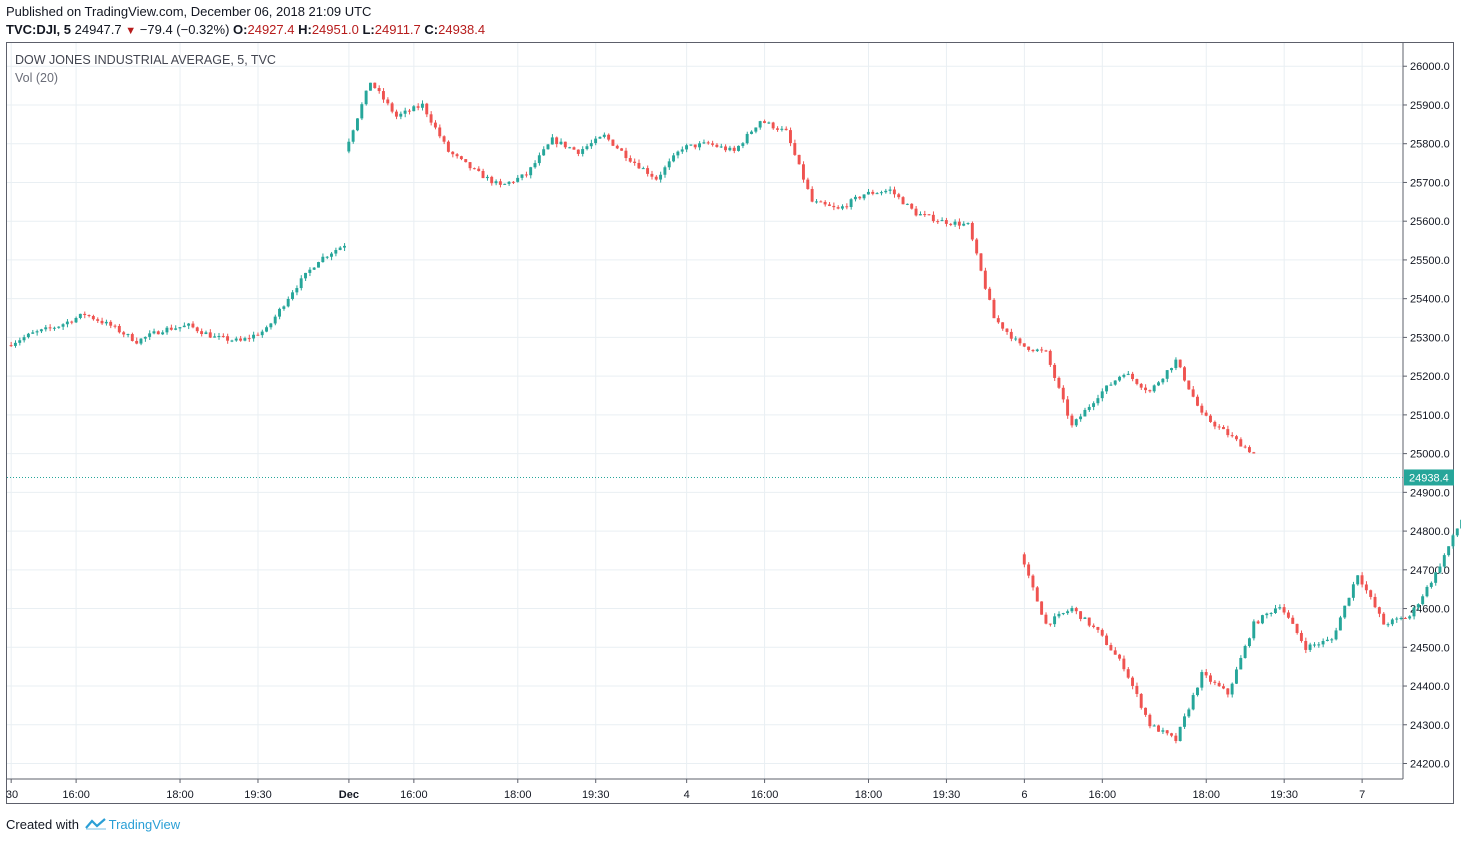 The image size is (1461, 842). Describe the element at coordinates (349, 795) in the screenshot. I see `x-tick-label: Dec` at that location.